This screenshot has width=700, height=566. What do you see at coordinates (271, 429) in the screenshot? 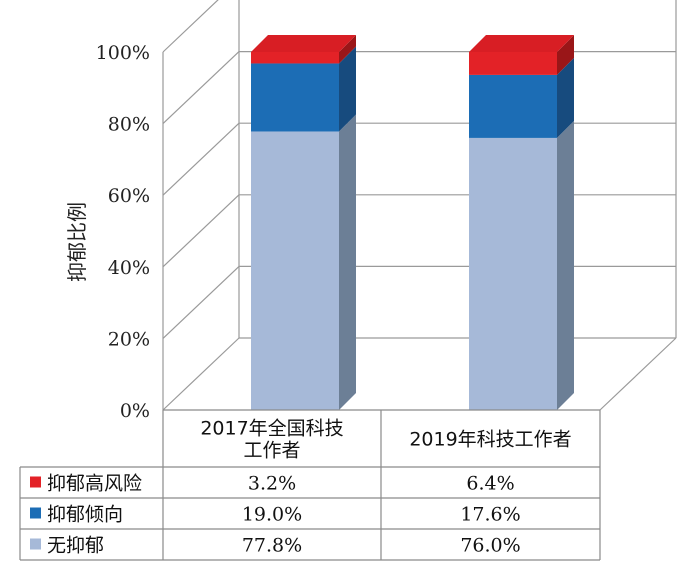
I see `category-label: 2017年全国科技` at bounding box center [271, 429].